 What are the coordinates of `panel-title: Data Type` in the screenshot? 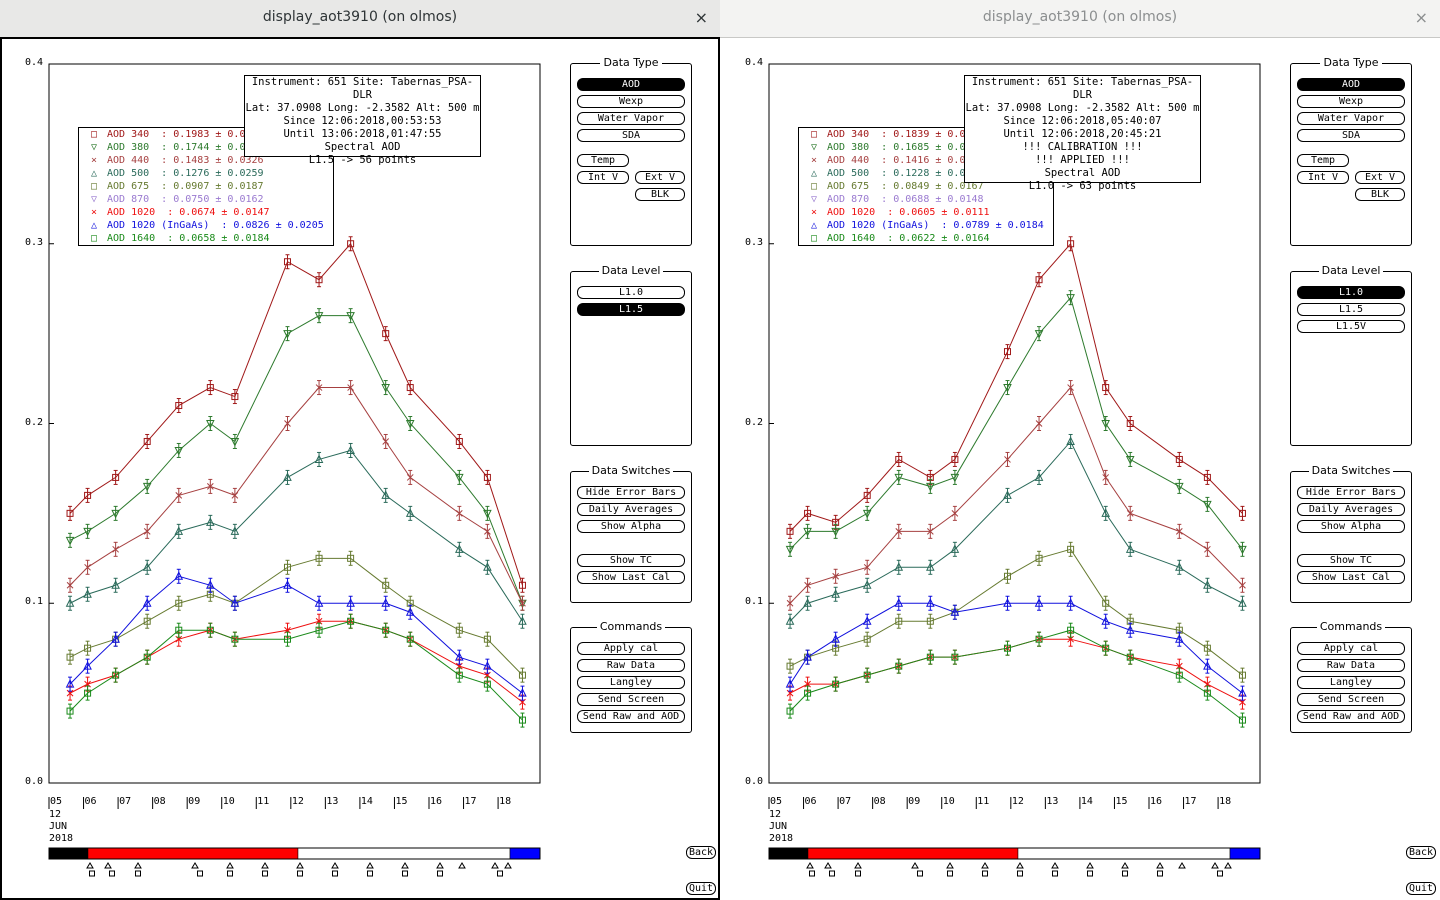 It's located at (631, 62).